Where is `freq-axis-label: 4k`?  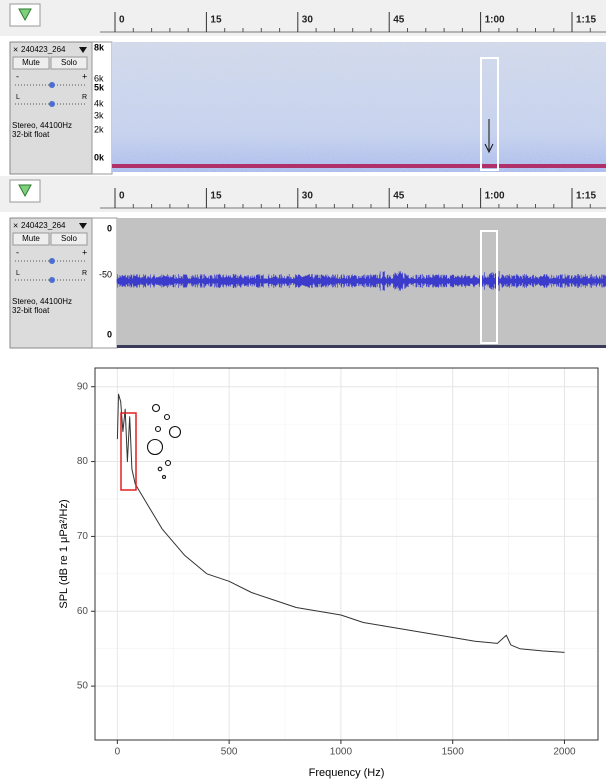
freq-axis-label: 4k is located at coordinates (99, 103).